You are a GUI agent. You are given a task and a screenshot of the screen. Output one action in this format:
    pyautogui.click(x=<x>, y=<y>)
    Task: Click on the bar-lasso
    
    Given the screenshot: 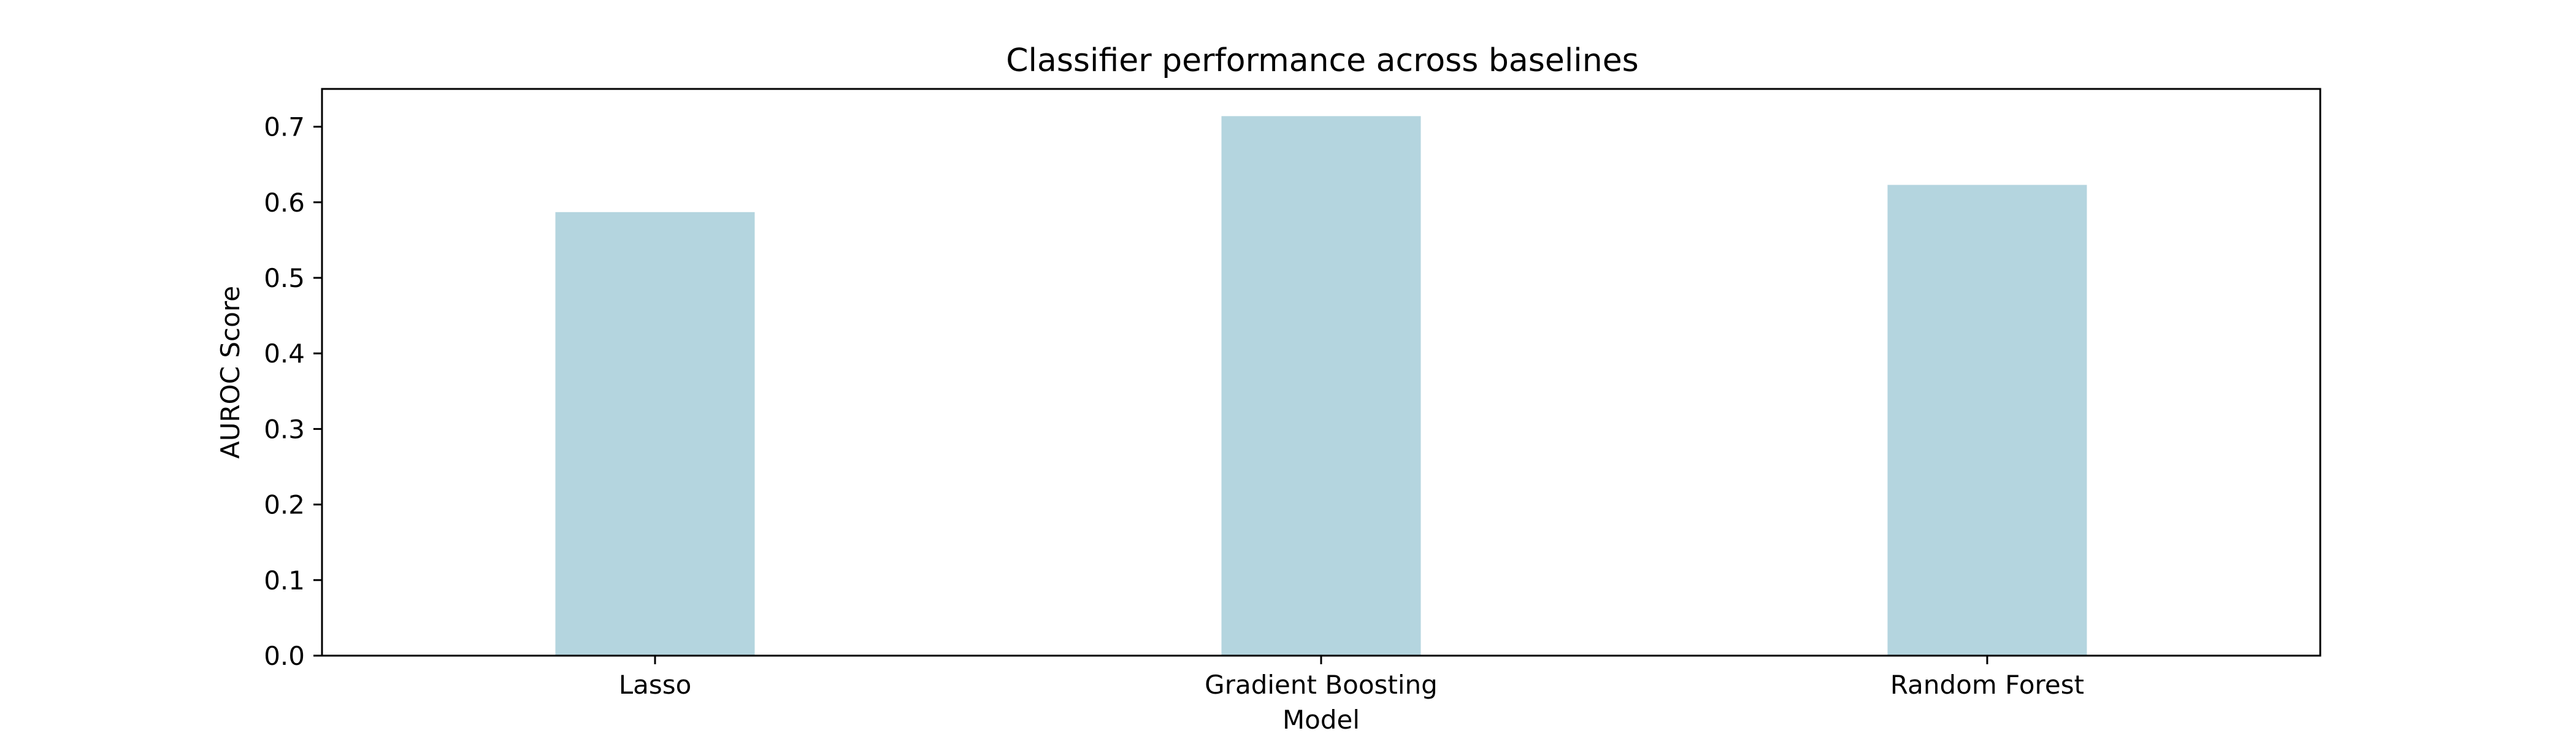 What is the action you would take?
    pyautogui.click(x=655, y=434)
    